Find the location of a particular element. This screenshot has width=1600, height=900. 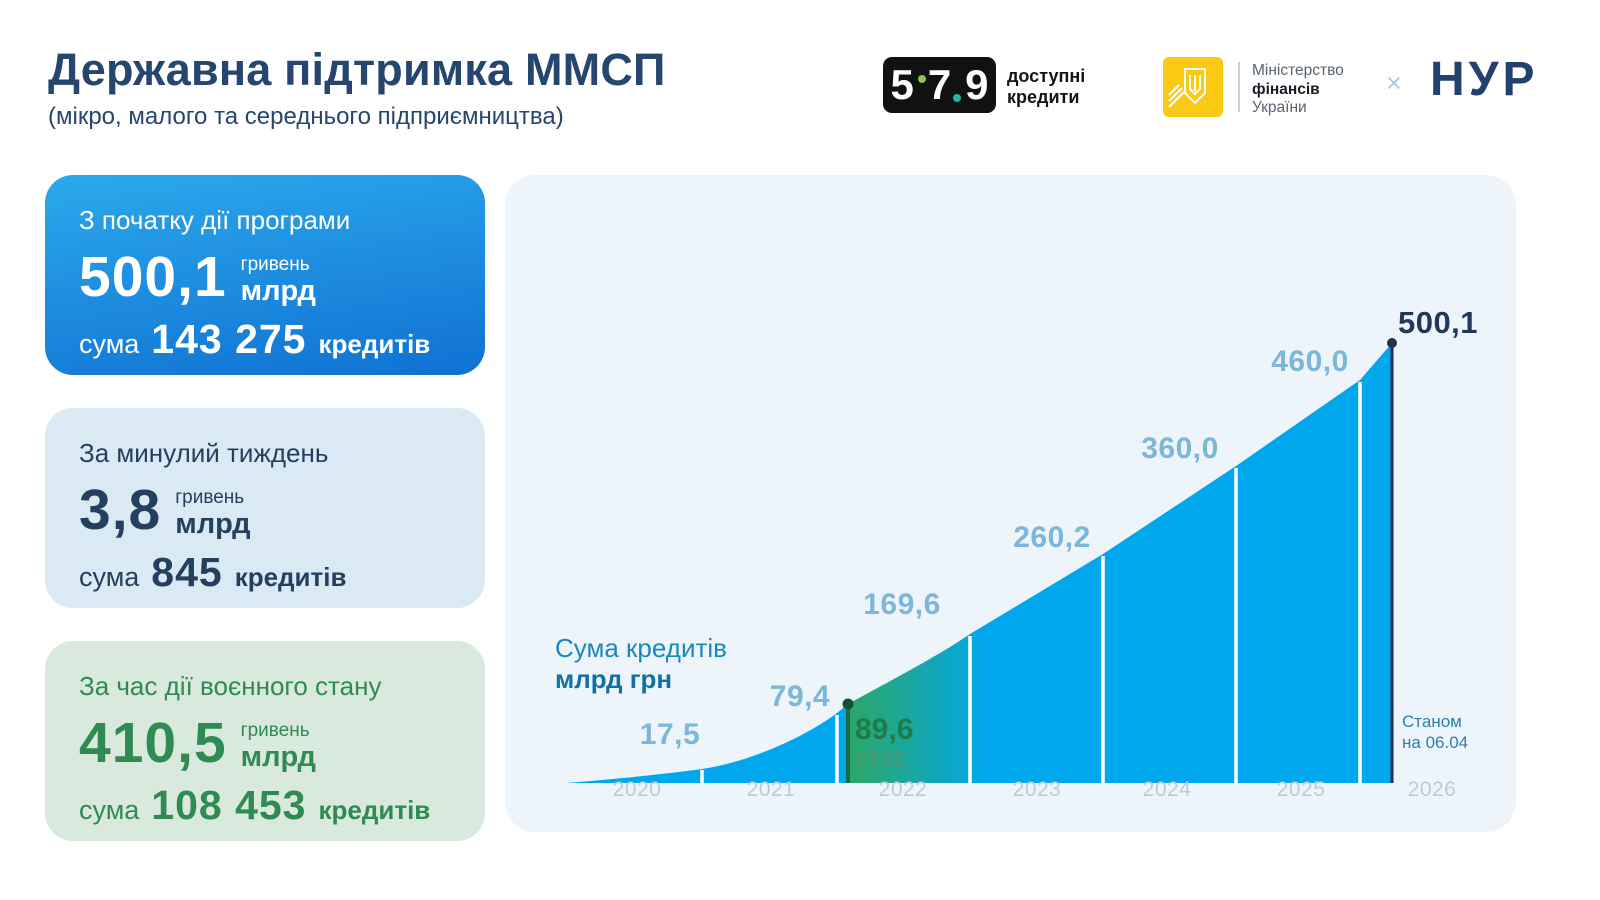

card-amount: 3,8 is located at coordinates (120, 510).